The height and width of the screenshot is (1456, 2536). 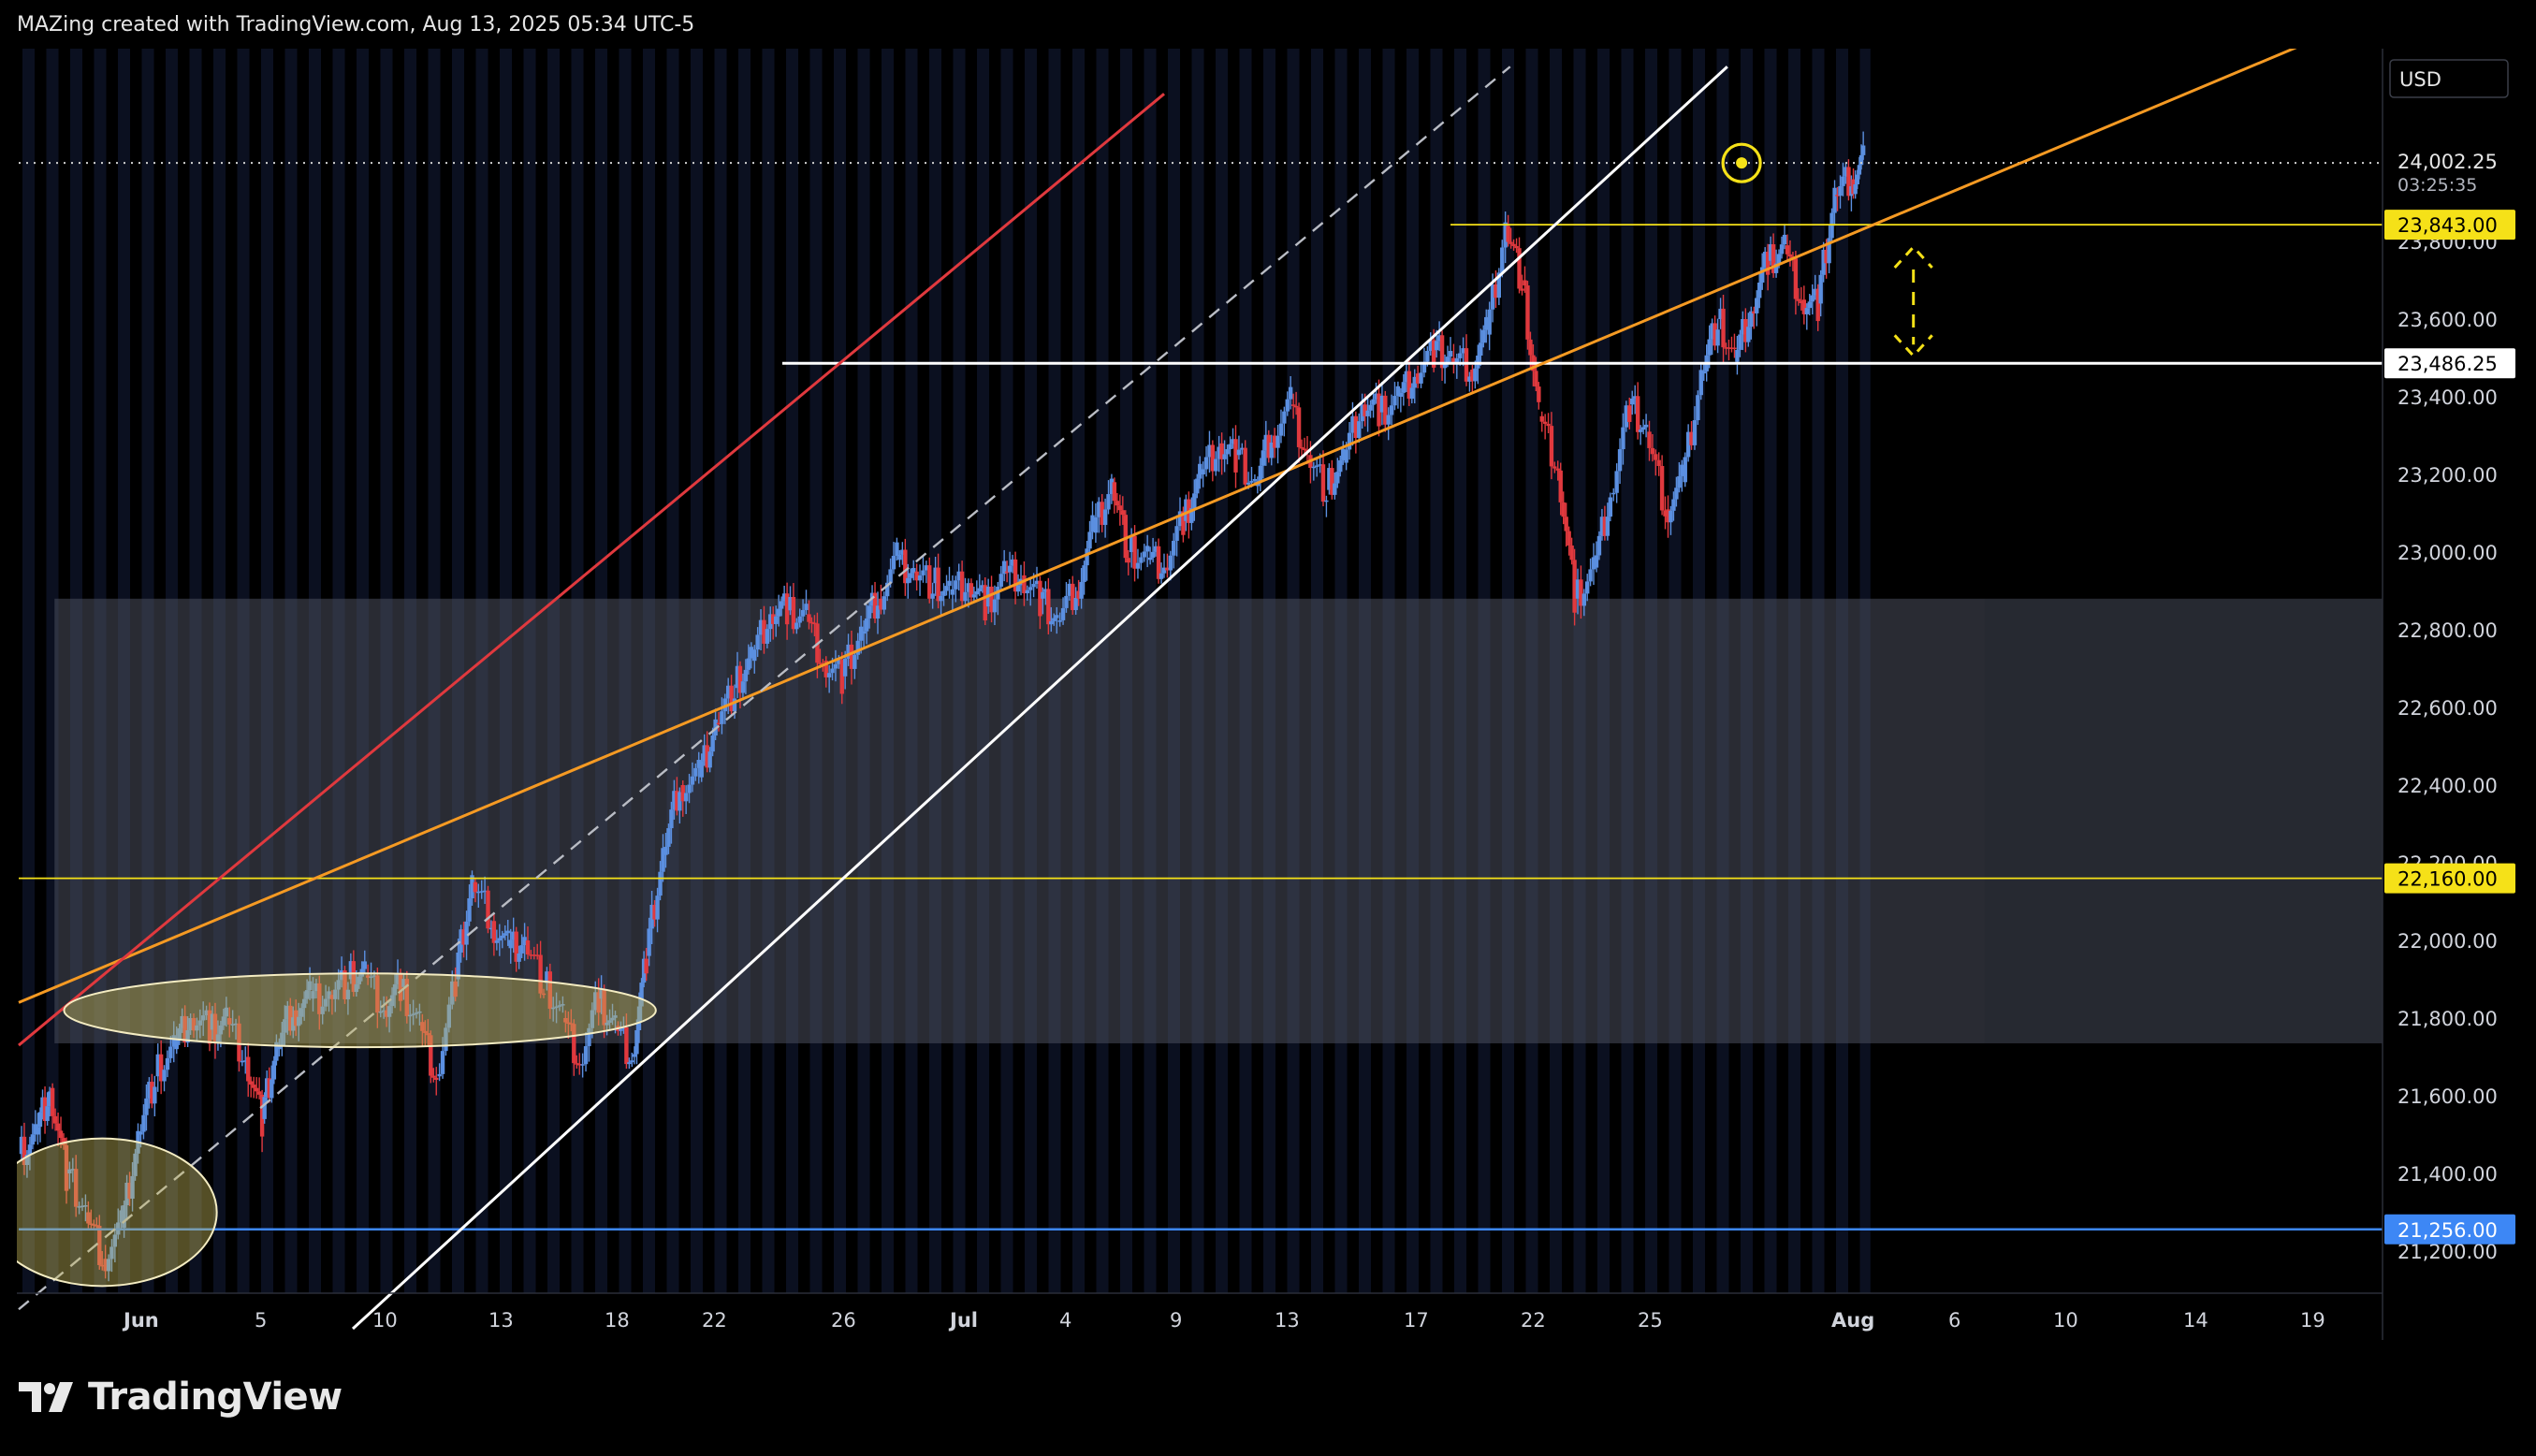 What do you see at coordinates (1176, 1320) in the screenshot?
I see `x-tick-label: 9` at bounding box center [1176, 1320].